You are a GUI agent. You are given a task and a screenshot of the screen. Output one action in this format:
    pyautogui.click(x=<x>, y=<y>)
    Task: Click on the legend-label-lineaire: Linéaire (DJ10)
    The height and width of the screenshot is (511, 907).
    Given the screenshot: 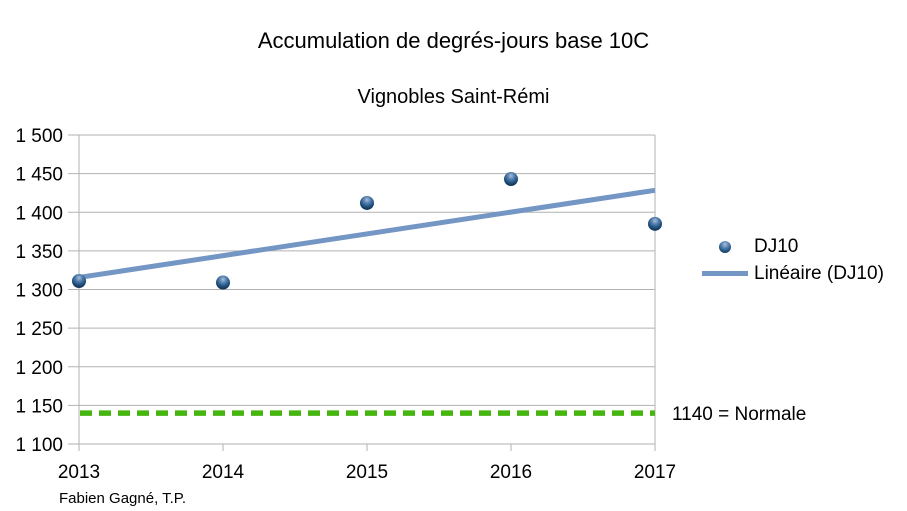 What is the action you would take?
    pyautogui.click(x=819, y=273)
    